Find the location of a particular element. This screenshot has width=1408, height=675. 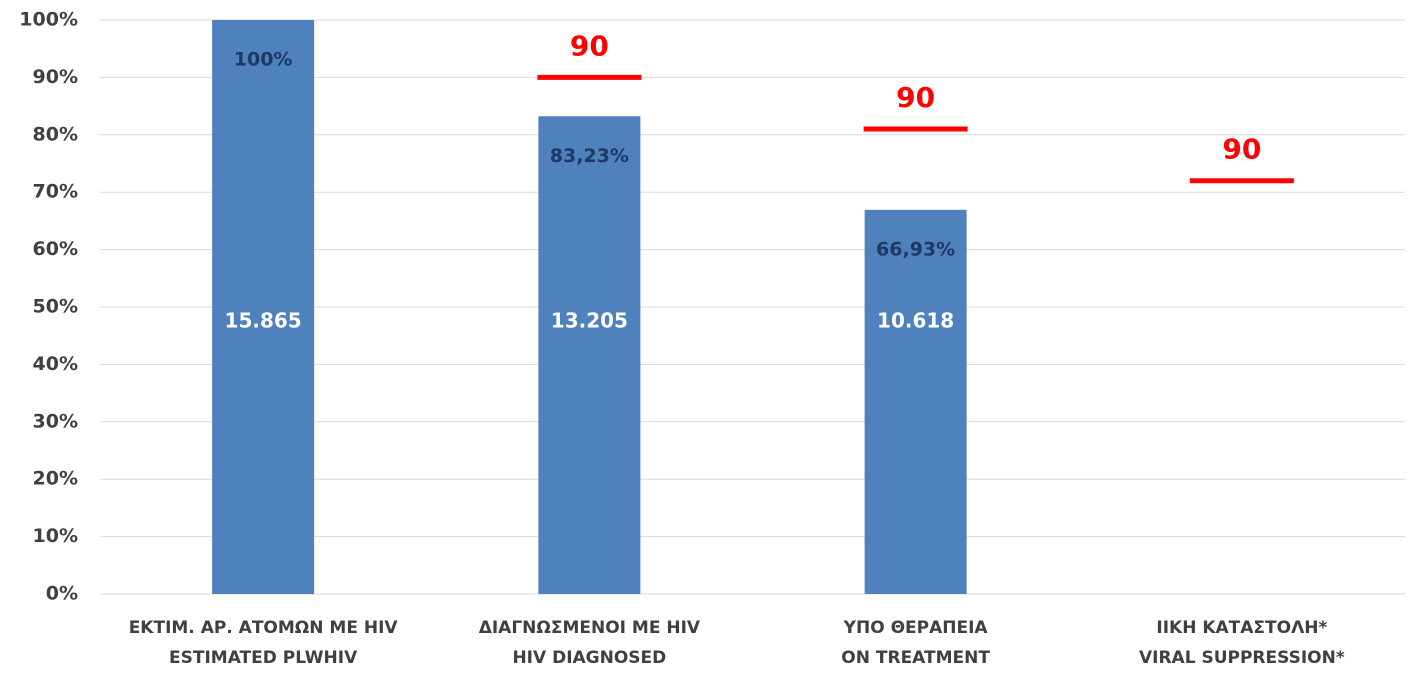

x-tick-label: ΔΙΑΓΝΩΣΜΕΝΟΙ ΜΕ HIV is located at coordinates (590, 628).